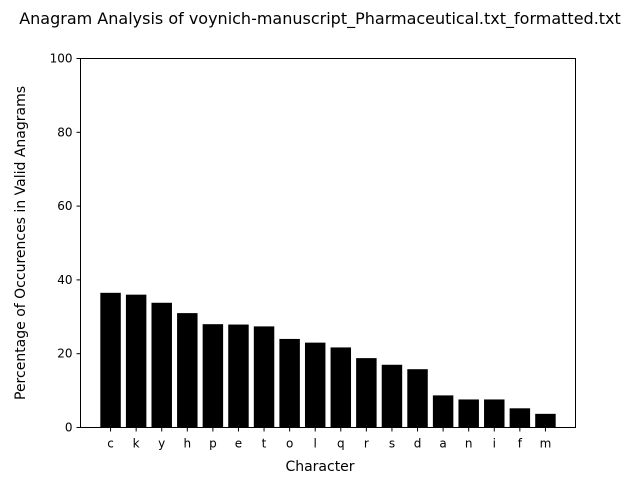  What do you see at coordinates (136, 444) in the screenshot?
I see `x-tick-label: k` at bounding box center [136, 444].